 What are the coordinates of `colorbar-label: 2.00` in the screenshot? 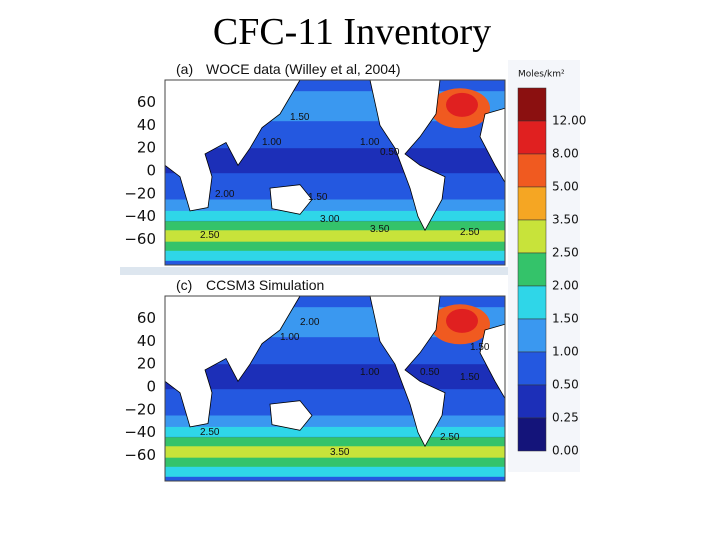 It's located at (565, 286).